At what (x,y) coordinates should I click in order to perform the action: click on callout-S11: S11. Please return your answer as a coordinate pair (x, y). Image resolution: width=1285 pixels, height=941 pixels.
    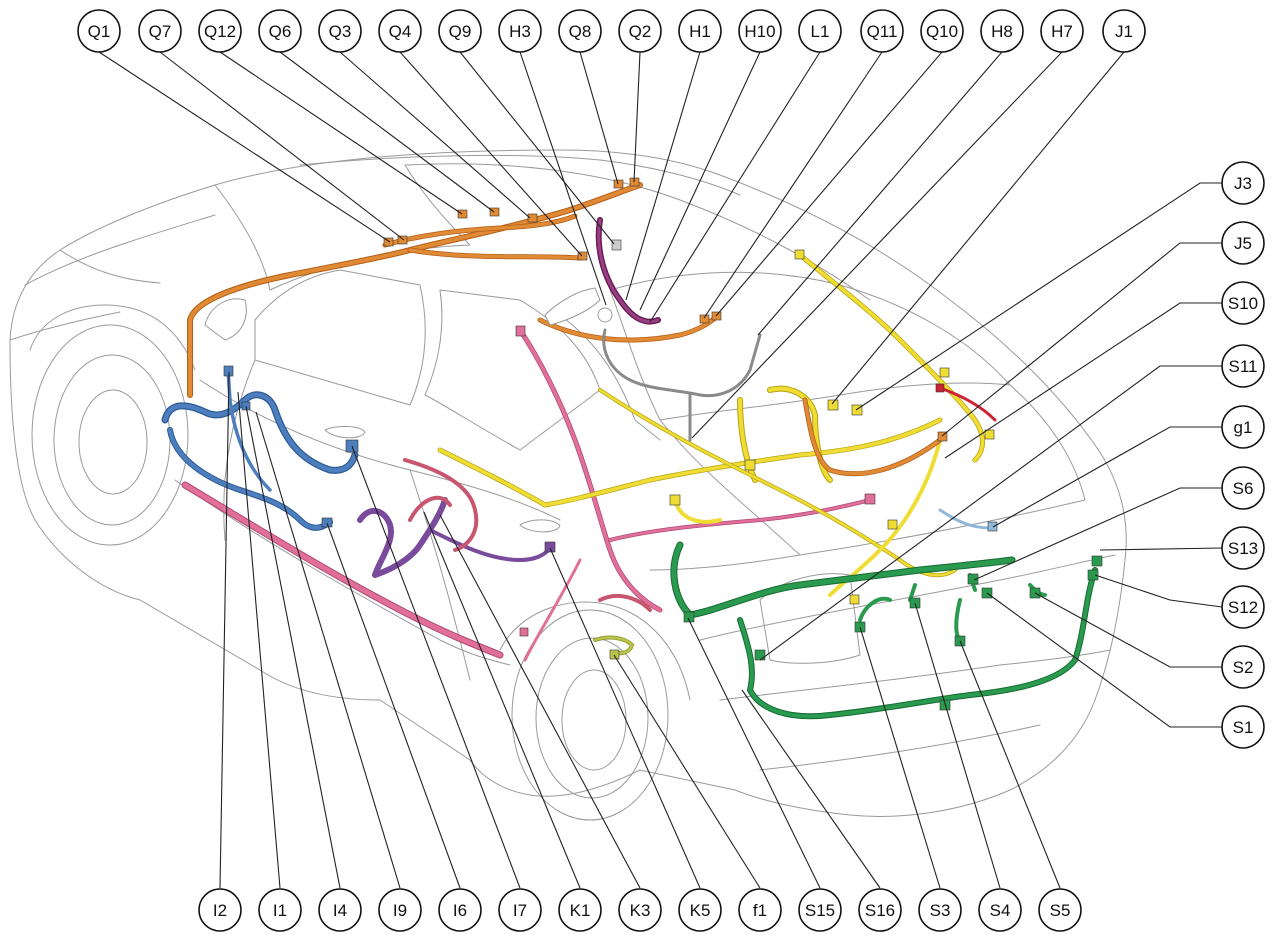
    Looking at the image, I should click on (1243, 366).